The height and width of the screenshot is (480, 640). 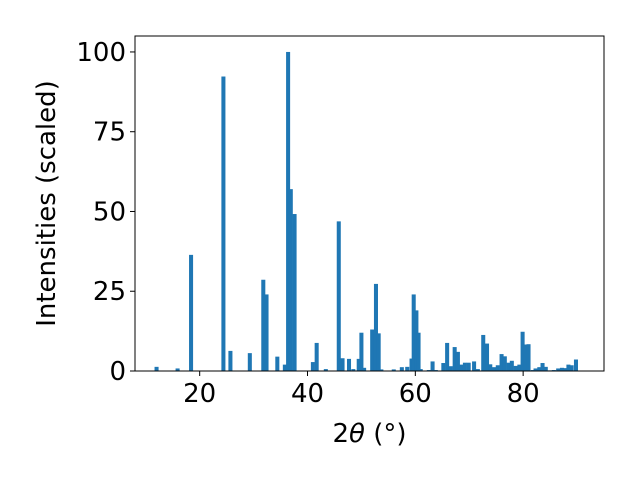 What do you see at coordinates (523, 394) in the screenshot?
I see `x-tick-label: 80` at bounding box center [523, 394].